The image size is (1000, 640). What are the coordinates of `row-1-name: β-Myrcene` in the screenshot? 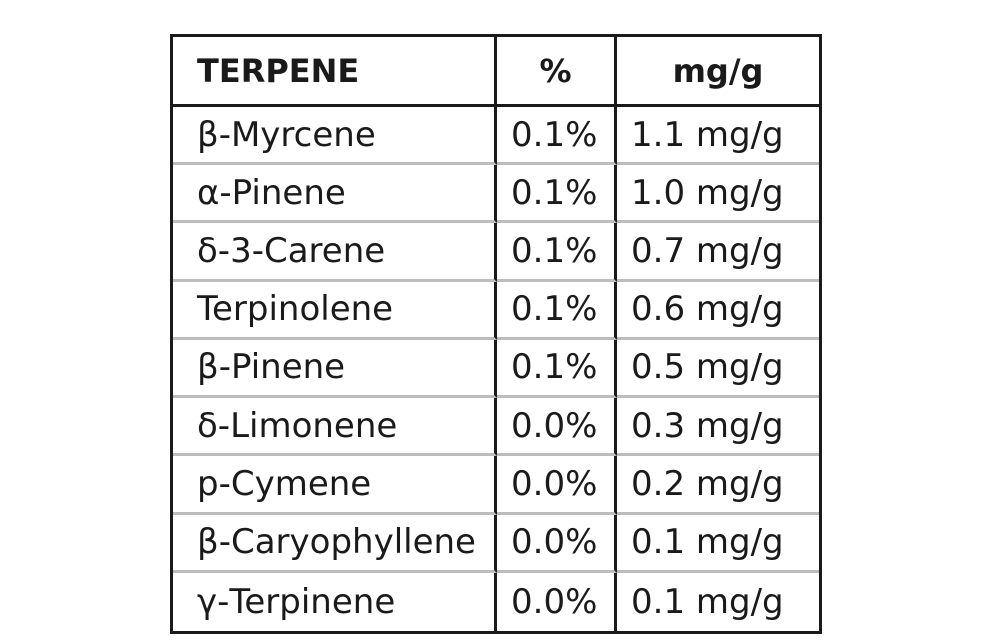 It's located at (335, 136).